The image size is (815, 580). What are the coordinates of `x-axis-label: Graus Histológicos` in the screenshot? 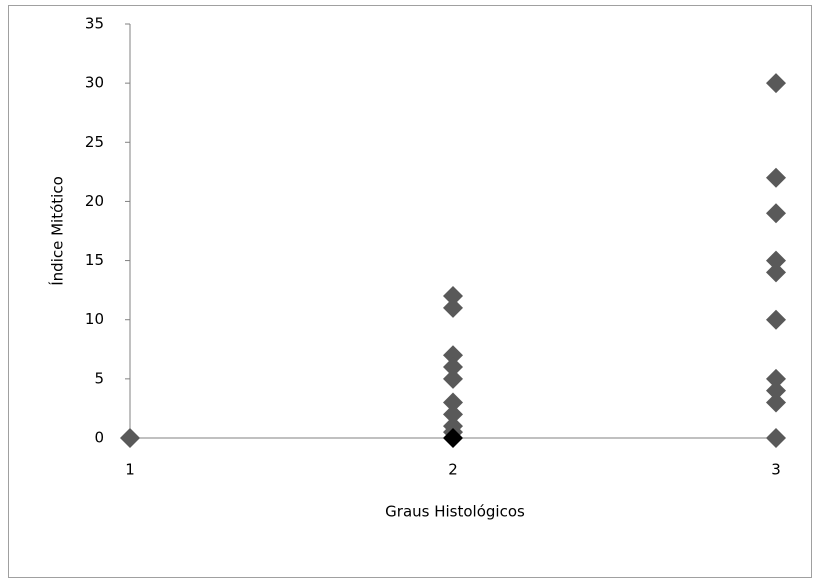 It's located at (455, 512).